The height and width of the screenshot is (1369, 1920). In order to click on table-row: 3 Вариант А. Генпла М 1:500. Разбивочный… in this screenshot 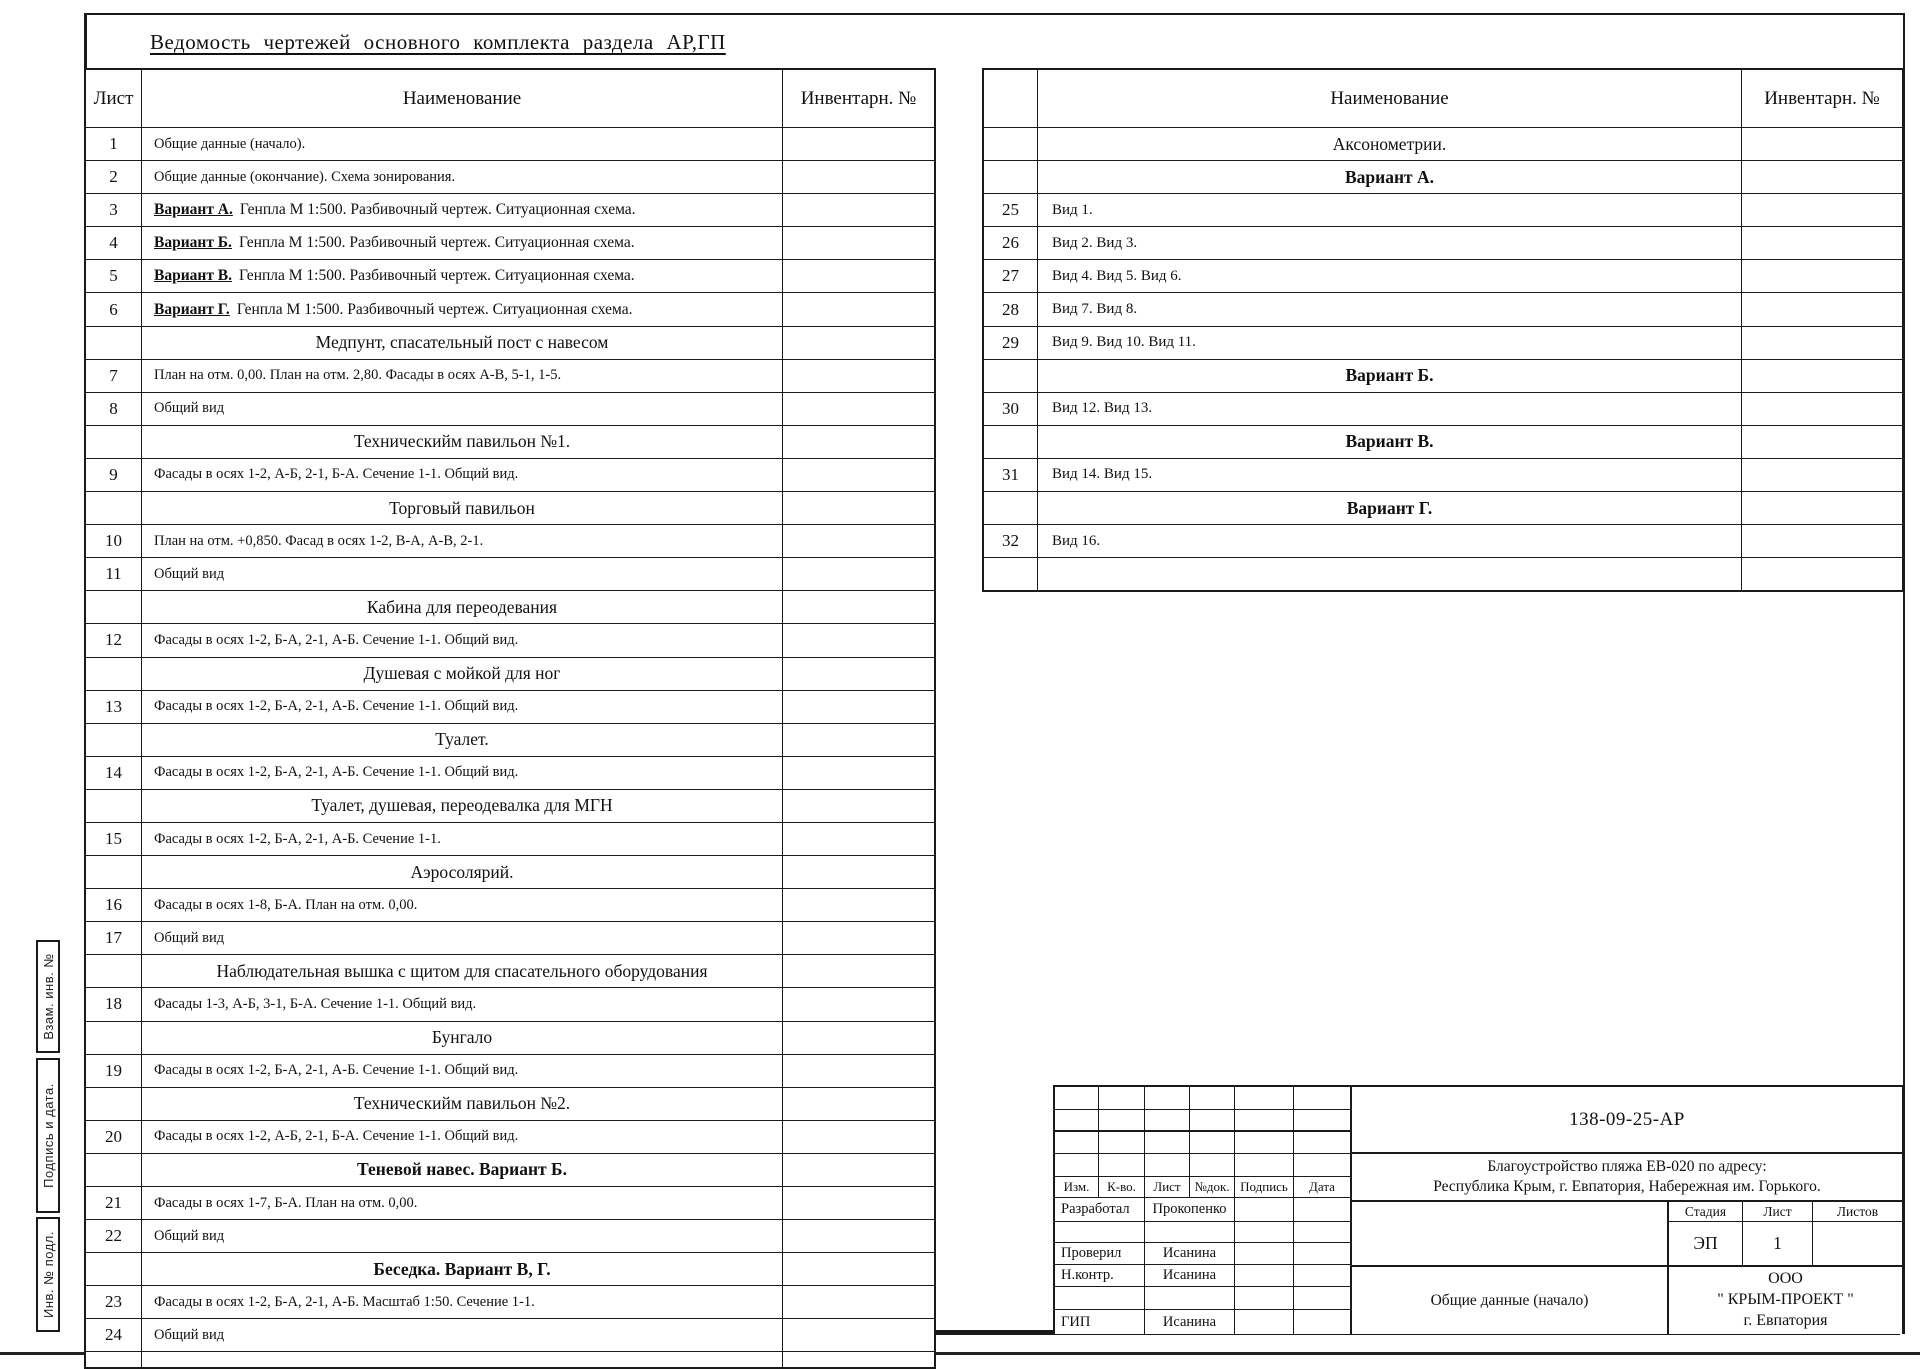, I will do `click(510, 211)`.